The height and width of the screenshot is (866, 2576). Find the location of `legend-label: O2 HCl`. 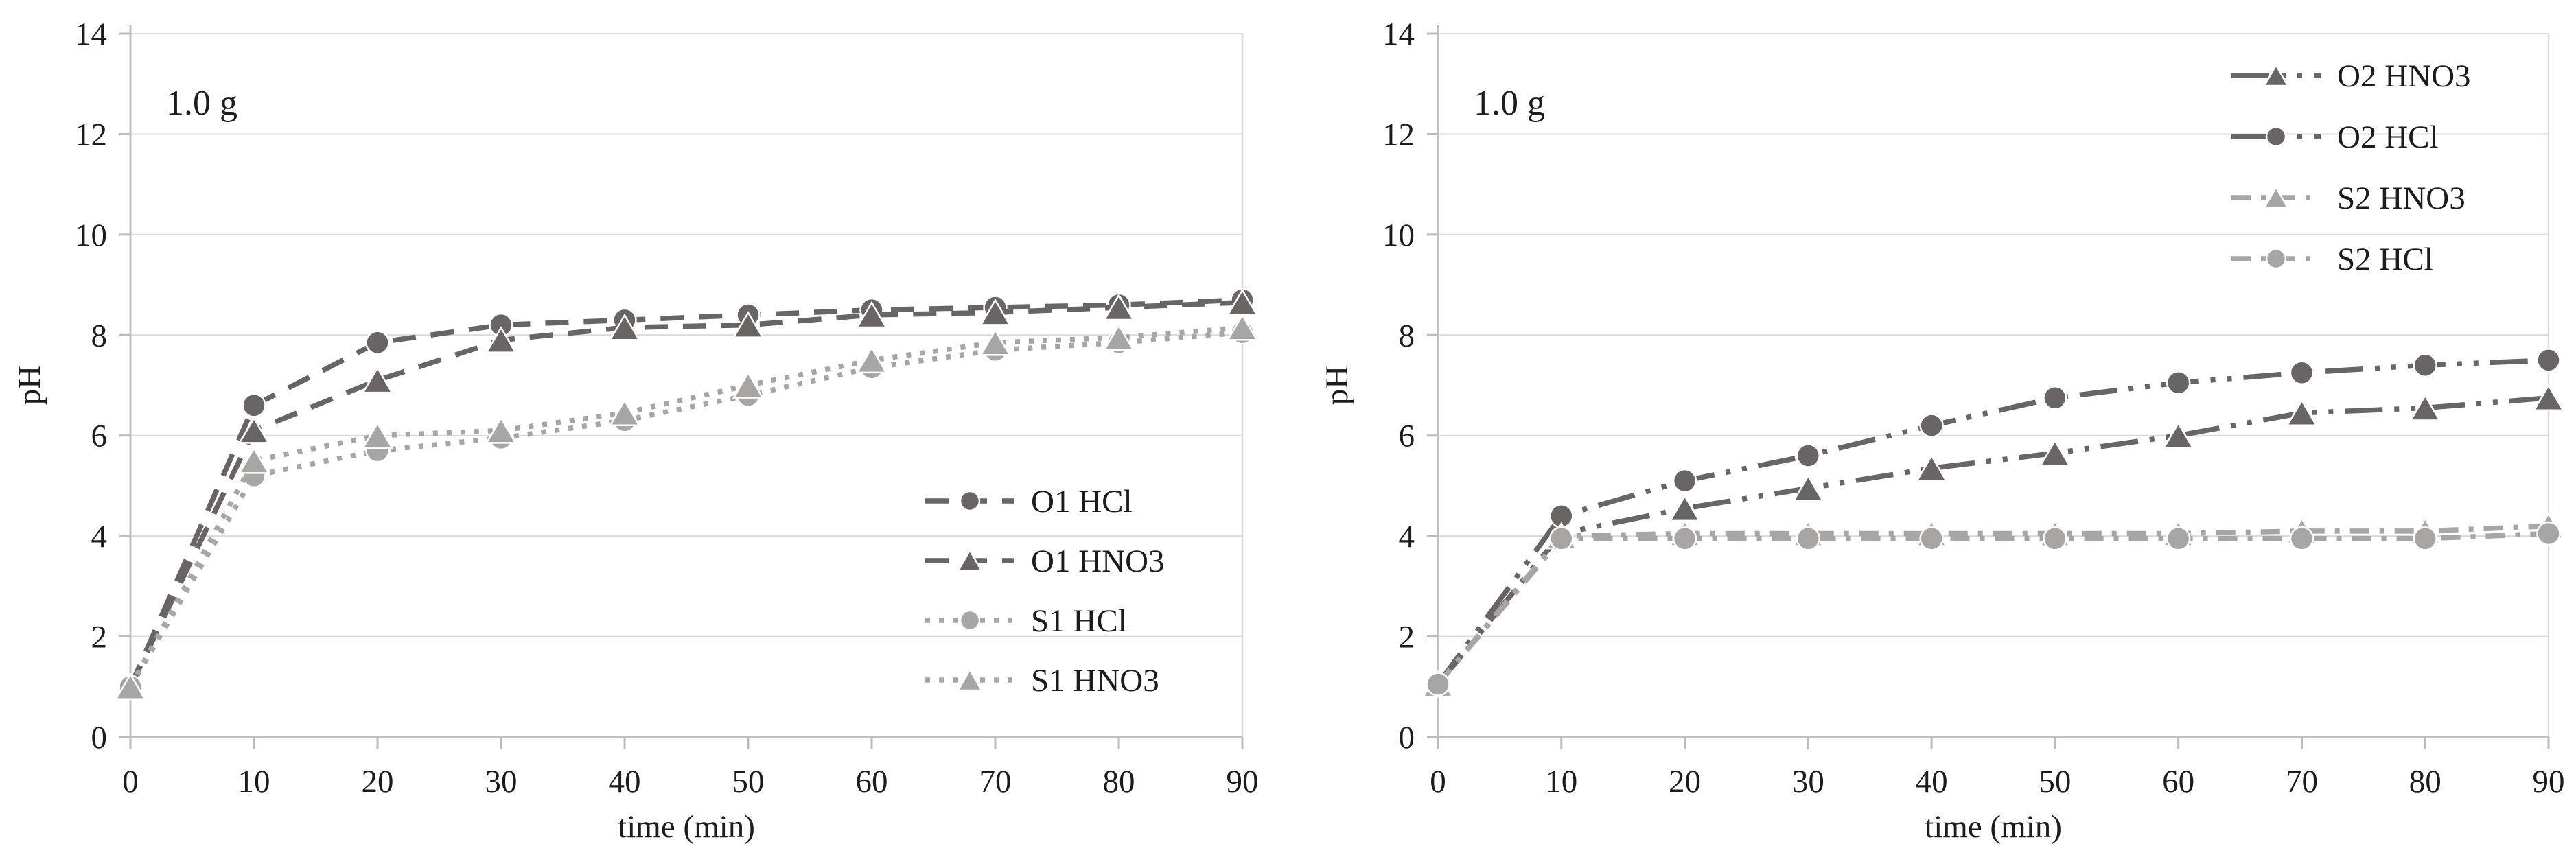

legend-label: O2 HCl is located at coordinates (2388, 137).